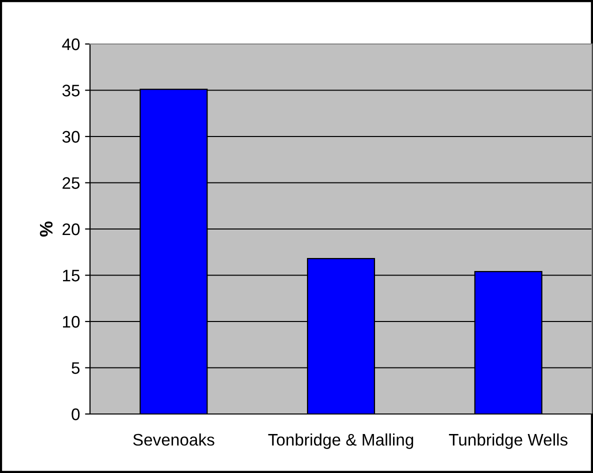 The image size is (593, 473). Describe the element at coordinates (341, 441) in the screenshot. I see `x-tick-label: Tonbridge & Malling` at that location.